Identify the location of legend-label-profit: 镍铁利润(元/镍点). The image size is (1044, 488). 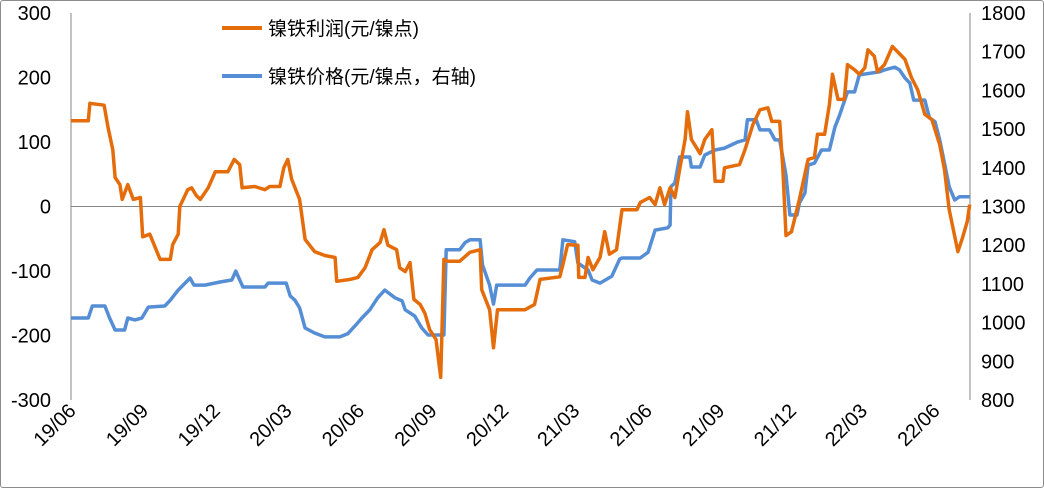
(343, 29).